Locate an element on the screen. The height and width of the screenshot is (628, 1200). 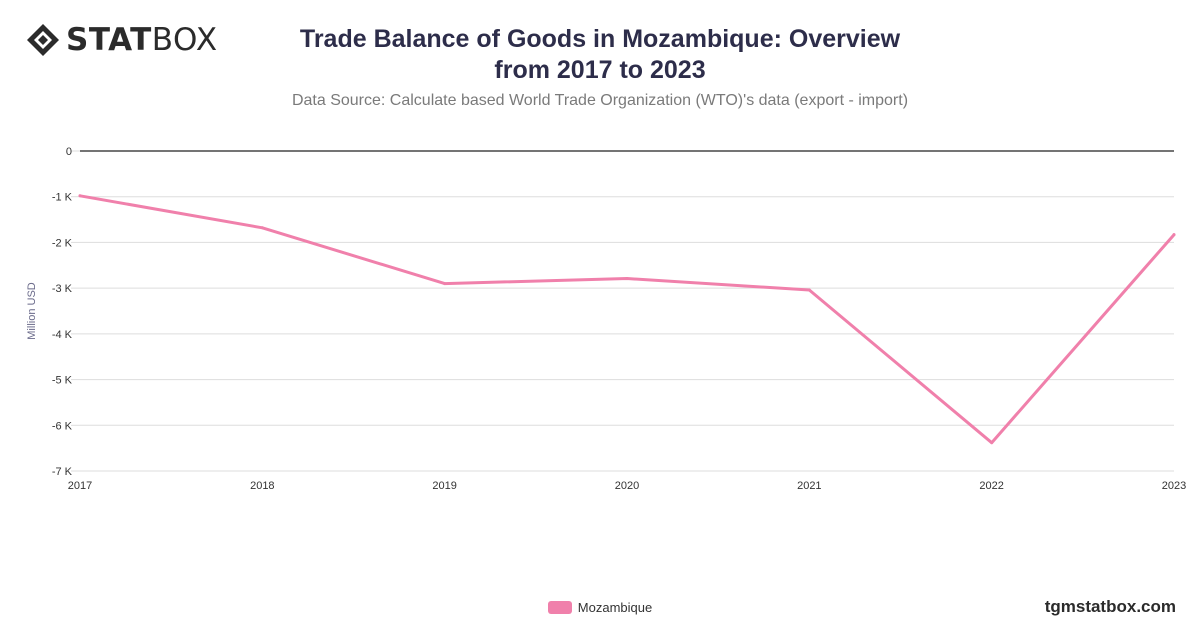
x-tick-label: 2023 is located at coordinates (1174, 486).